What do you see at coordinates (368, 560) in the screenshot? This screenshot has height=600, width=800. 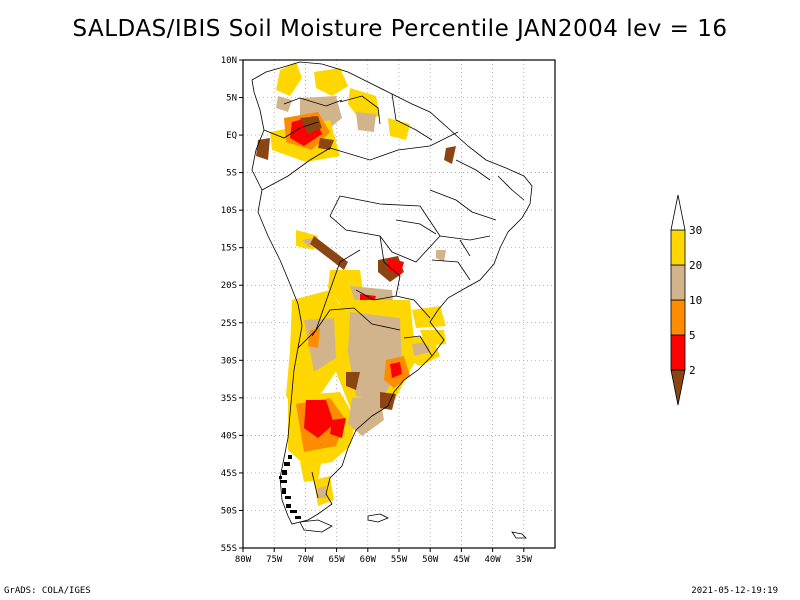 I see `lon-tick-label: 60W` at bounding box center [368, 560].